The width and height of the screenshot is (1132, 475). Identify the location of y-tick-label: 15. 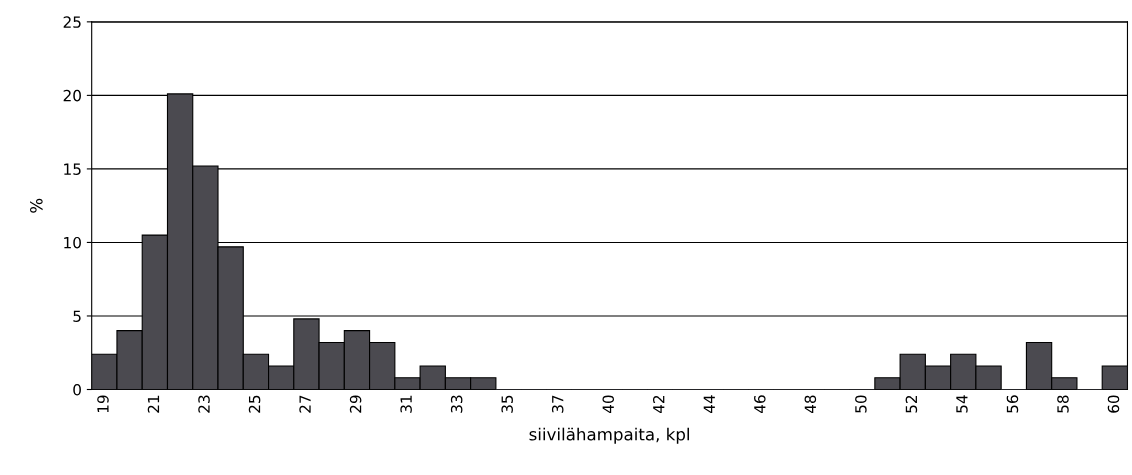
(72, 169).